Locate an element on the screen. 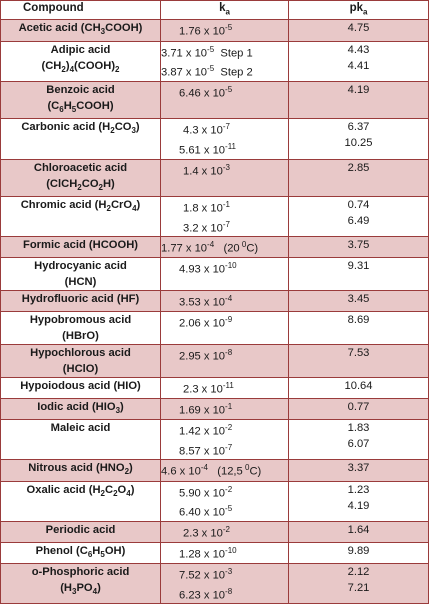  pka-value: 3.75 is located at coordinates (358, 245).